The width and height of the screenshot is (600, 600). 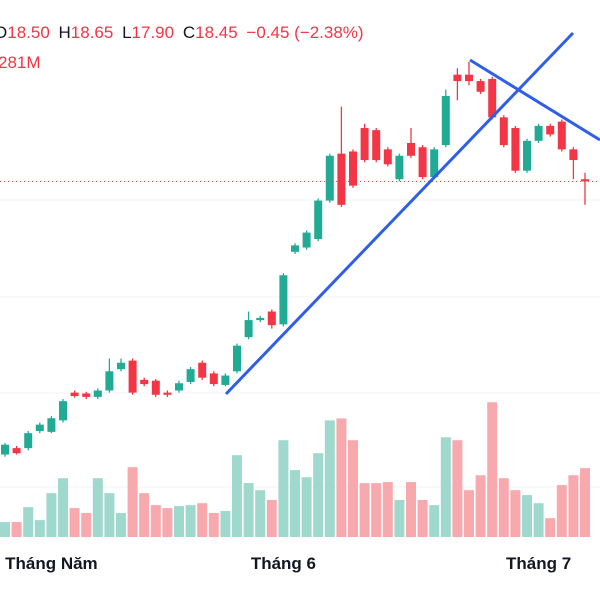 What do you see at coordinates (65, 32) in the screenshot?
I see `legend-key: H` at bounding box center [65, 32].